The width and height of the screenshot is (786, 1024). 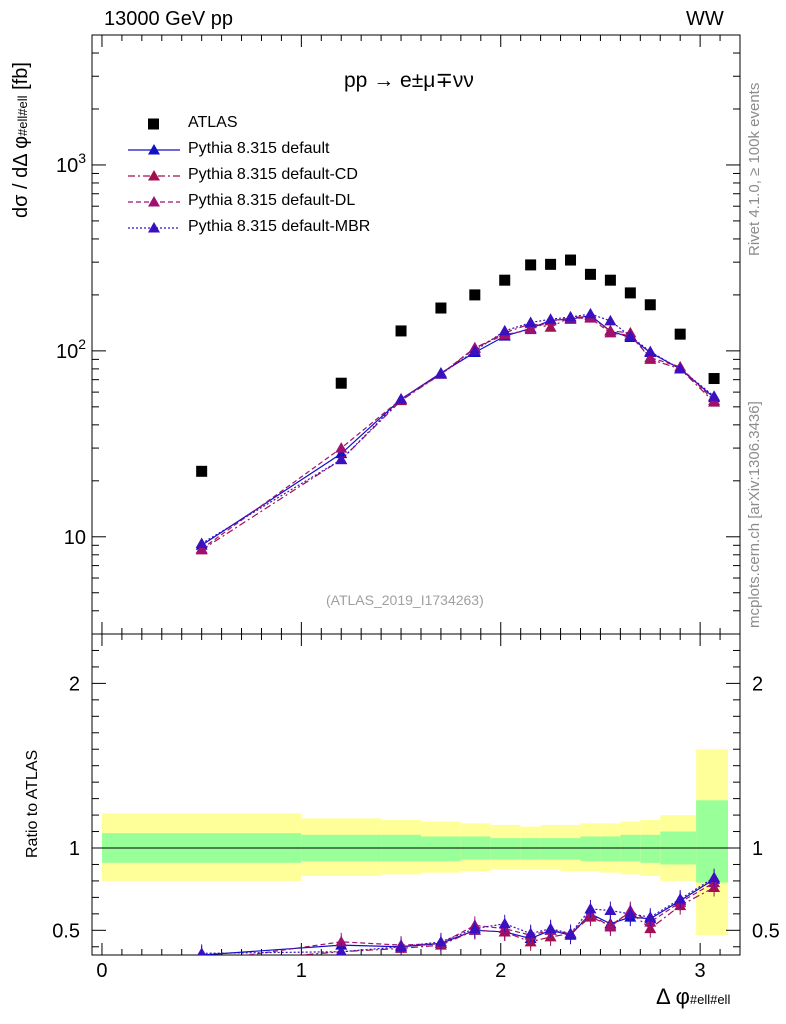 I want to click on main-y-tick-label-2: 10³, so click(x=71, y=163).